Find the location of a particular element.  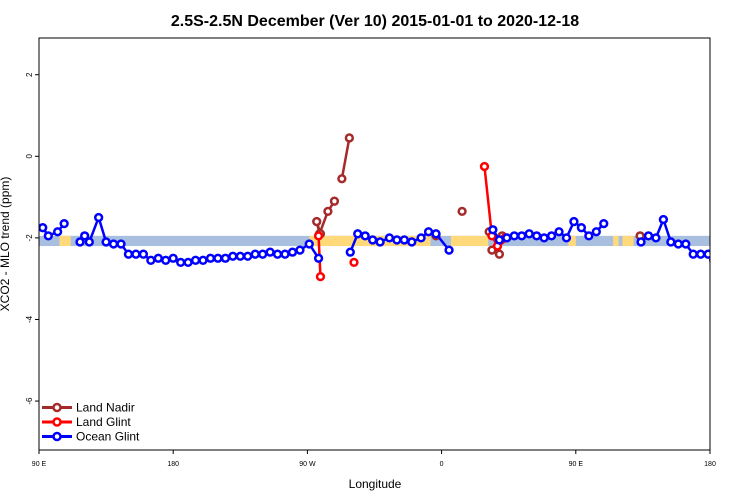

x-tick-label: 90 W is located at coordinates (307, 464).